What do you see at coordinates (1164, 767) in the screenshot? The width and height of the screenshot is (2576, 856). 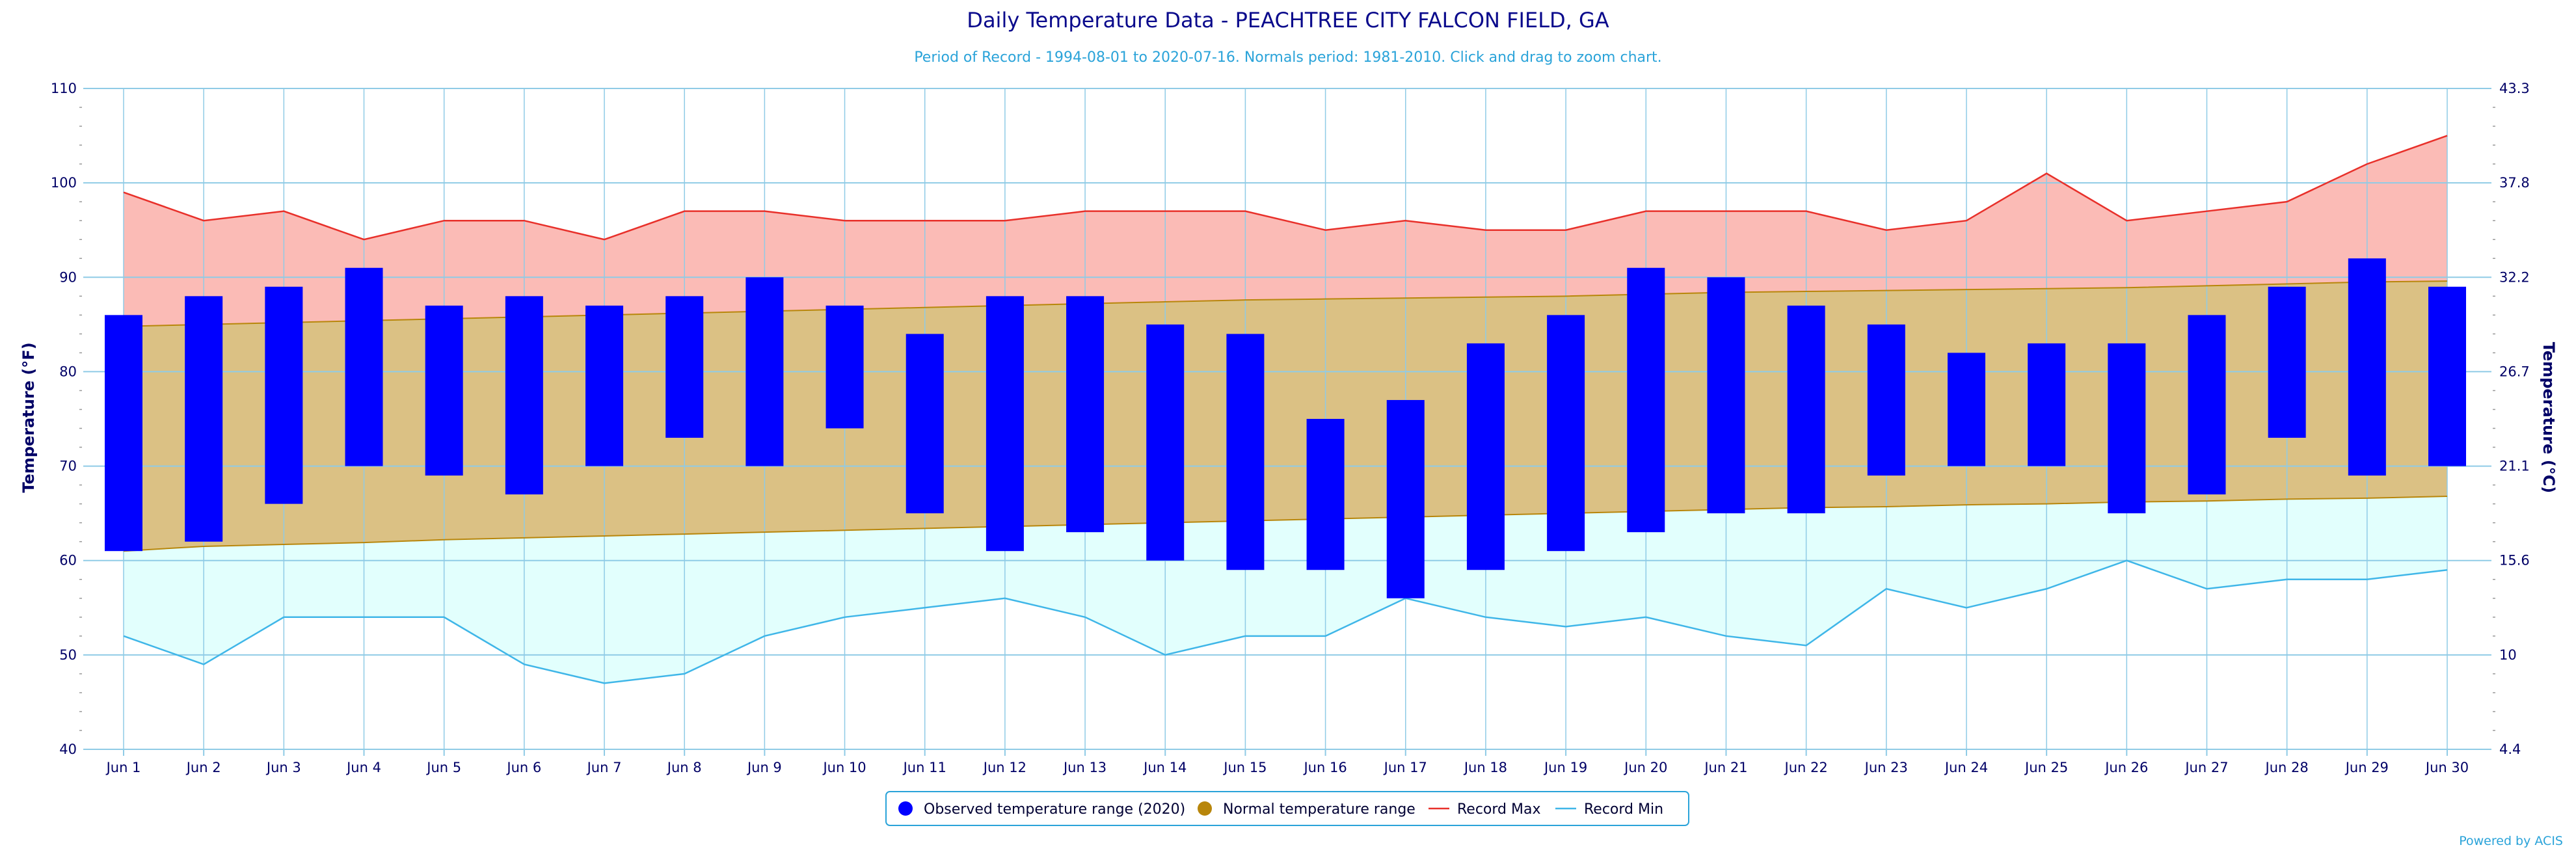 I see `x-tick-label: Jun 14` at bounding box center [1164, 767].